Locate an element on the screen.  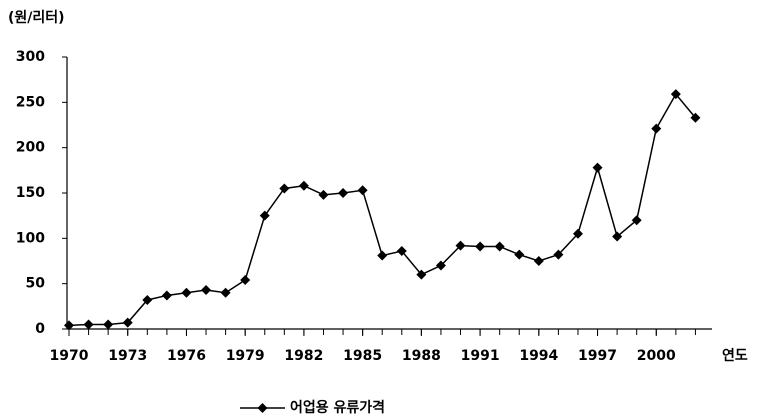
x-tick-label: 1988 is located at coordinates (421, 356).